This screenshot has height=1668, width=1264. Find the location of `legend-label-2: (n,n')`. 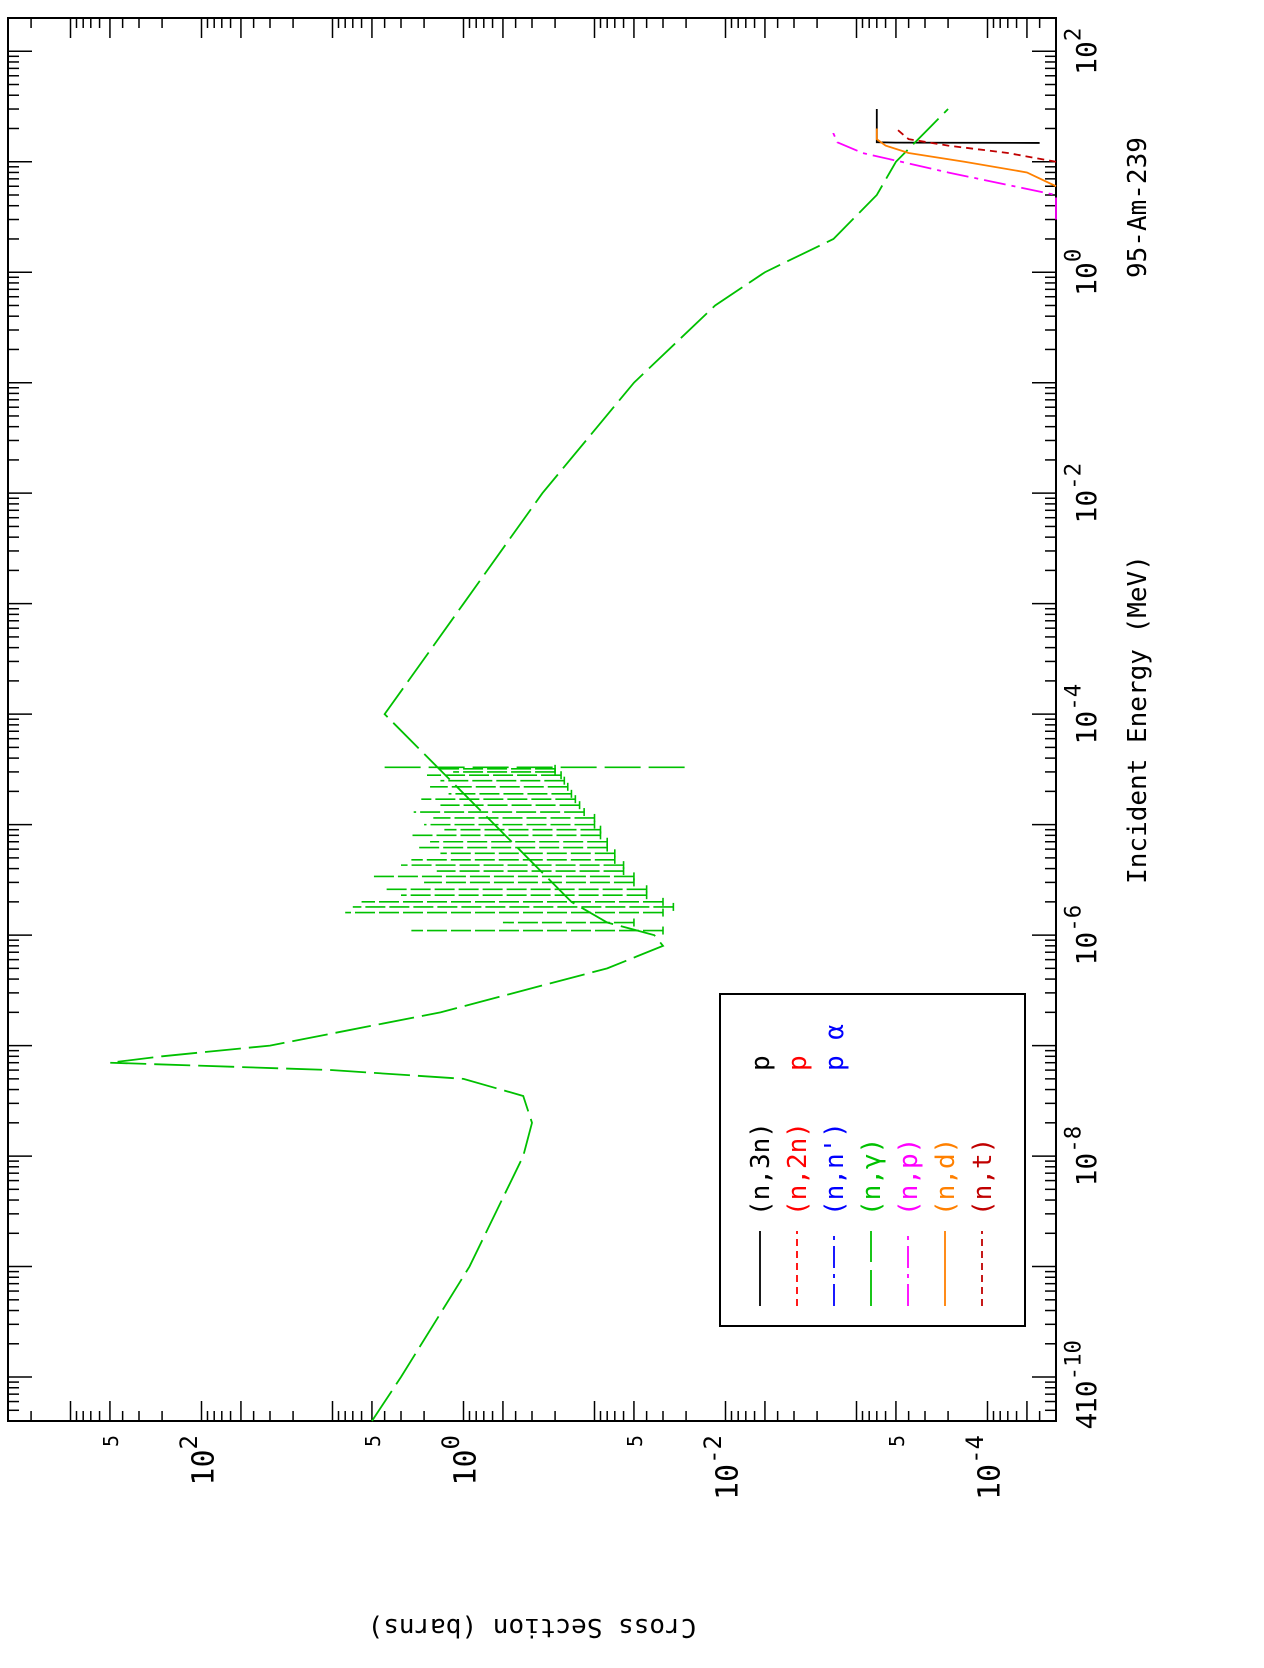

legend-label-2: (n,n') is located at coordinates (835, 1169).